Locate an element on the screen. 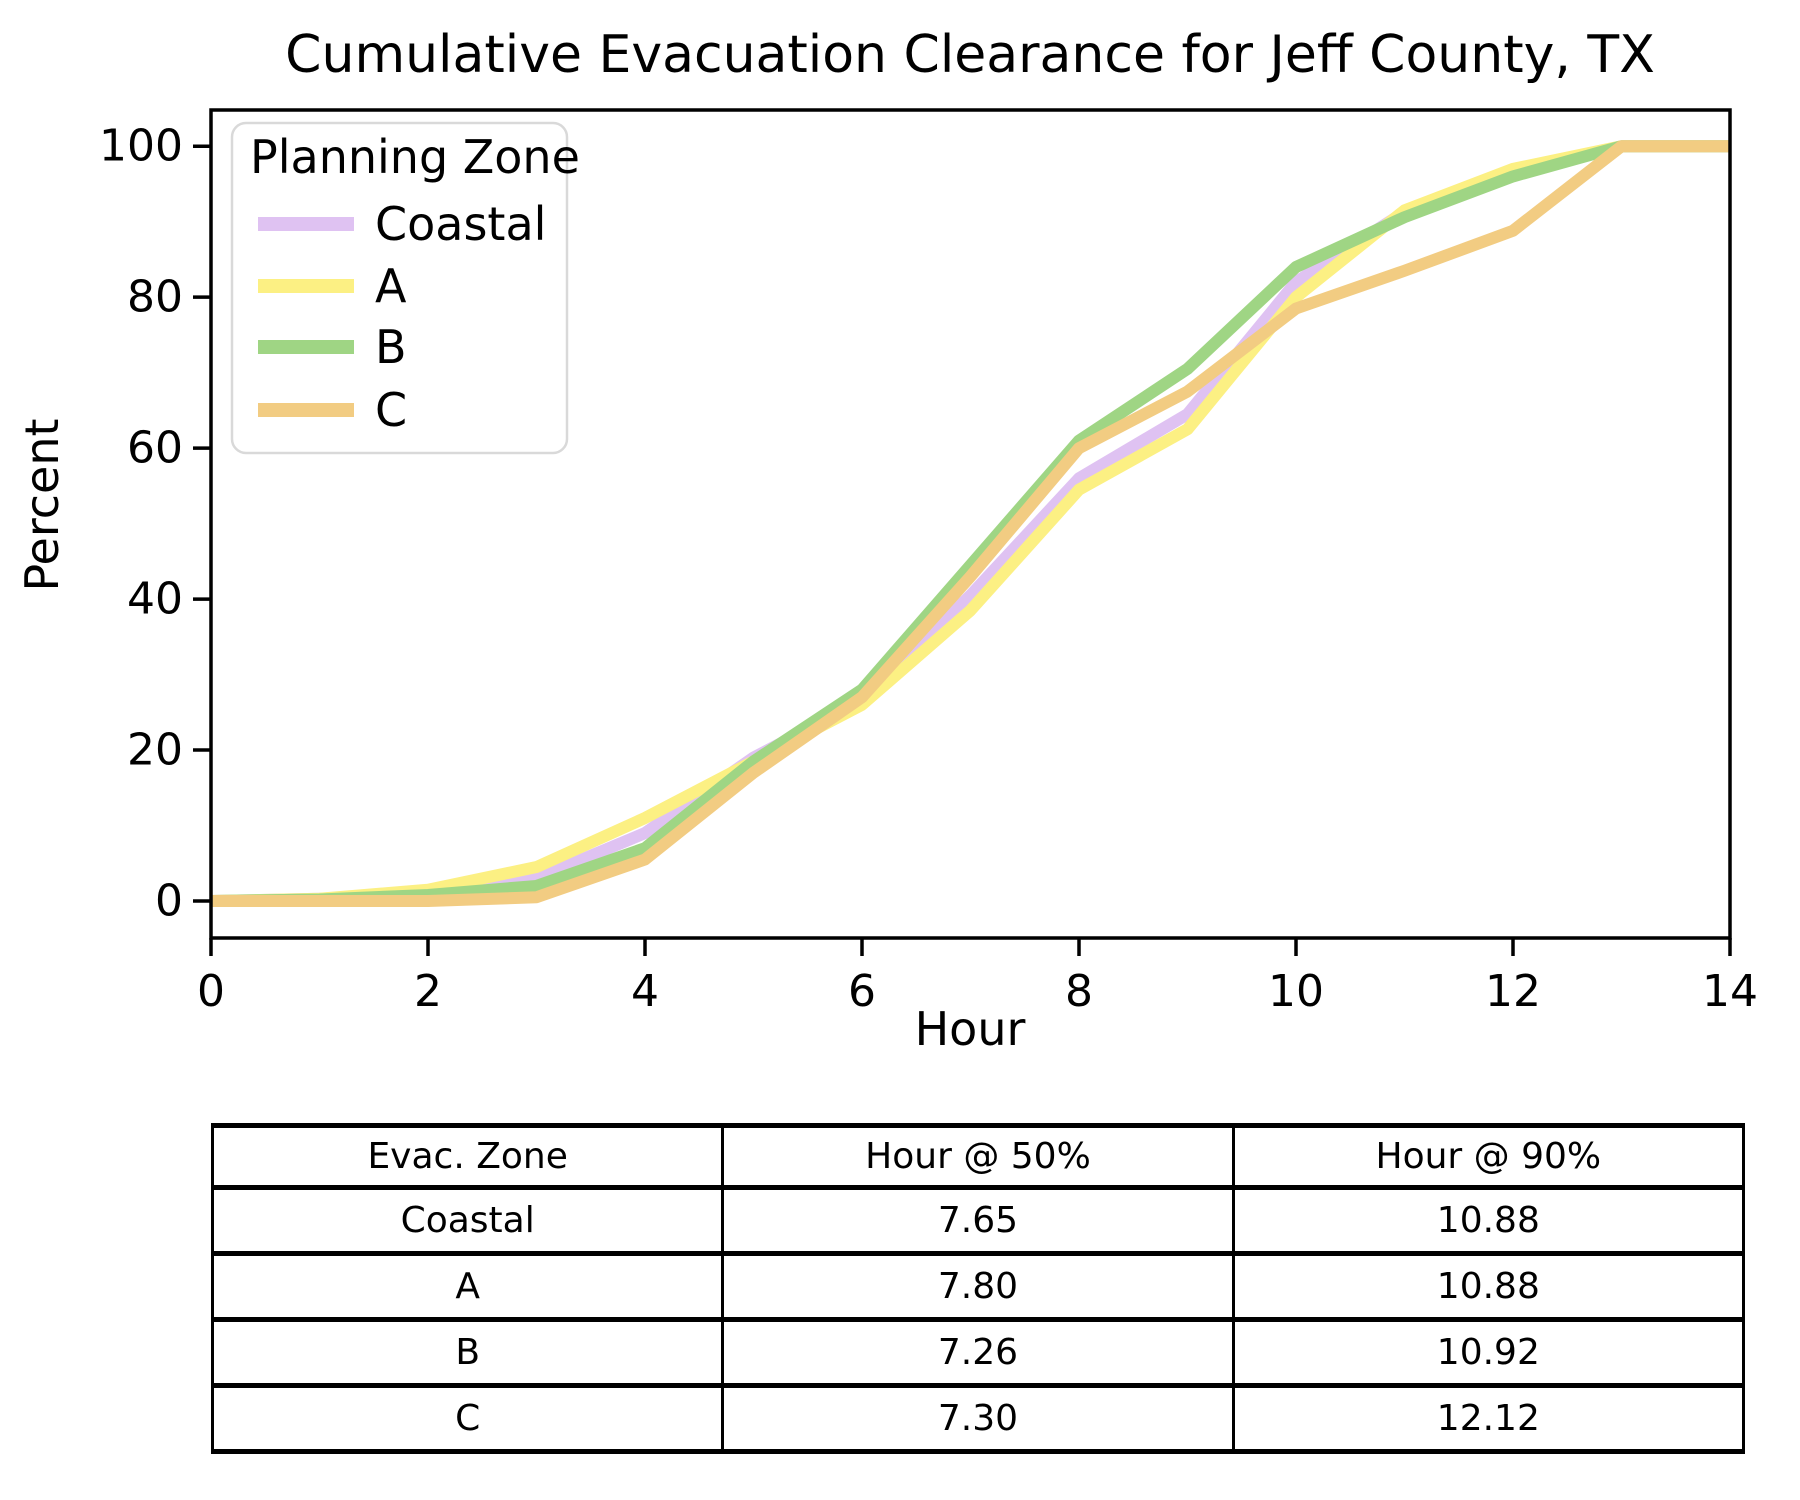  col-header-hour50: Hour @ 50% is located at coordinates (978, 1156).